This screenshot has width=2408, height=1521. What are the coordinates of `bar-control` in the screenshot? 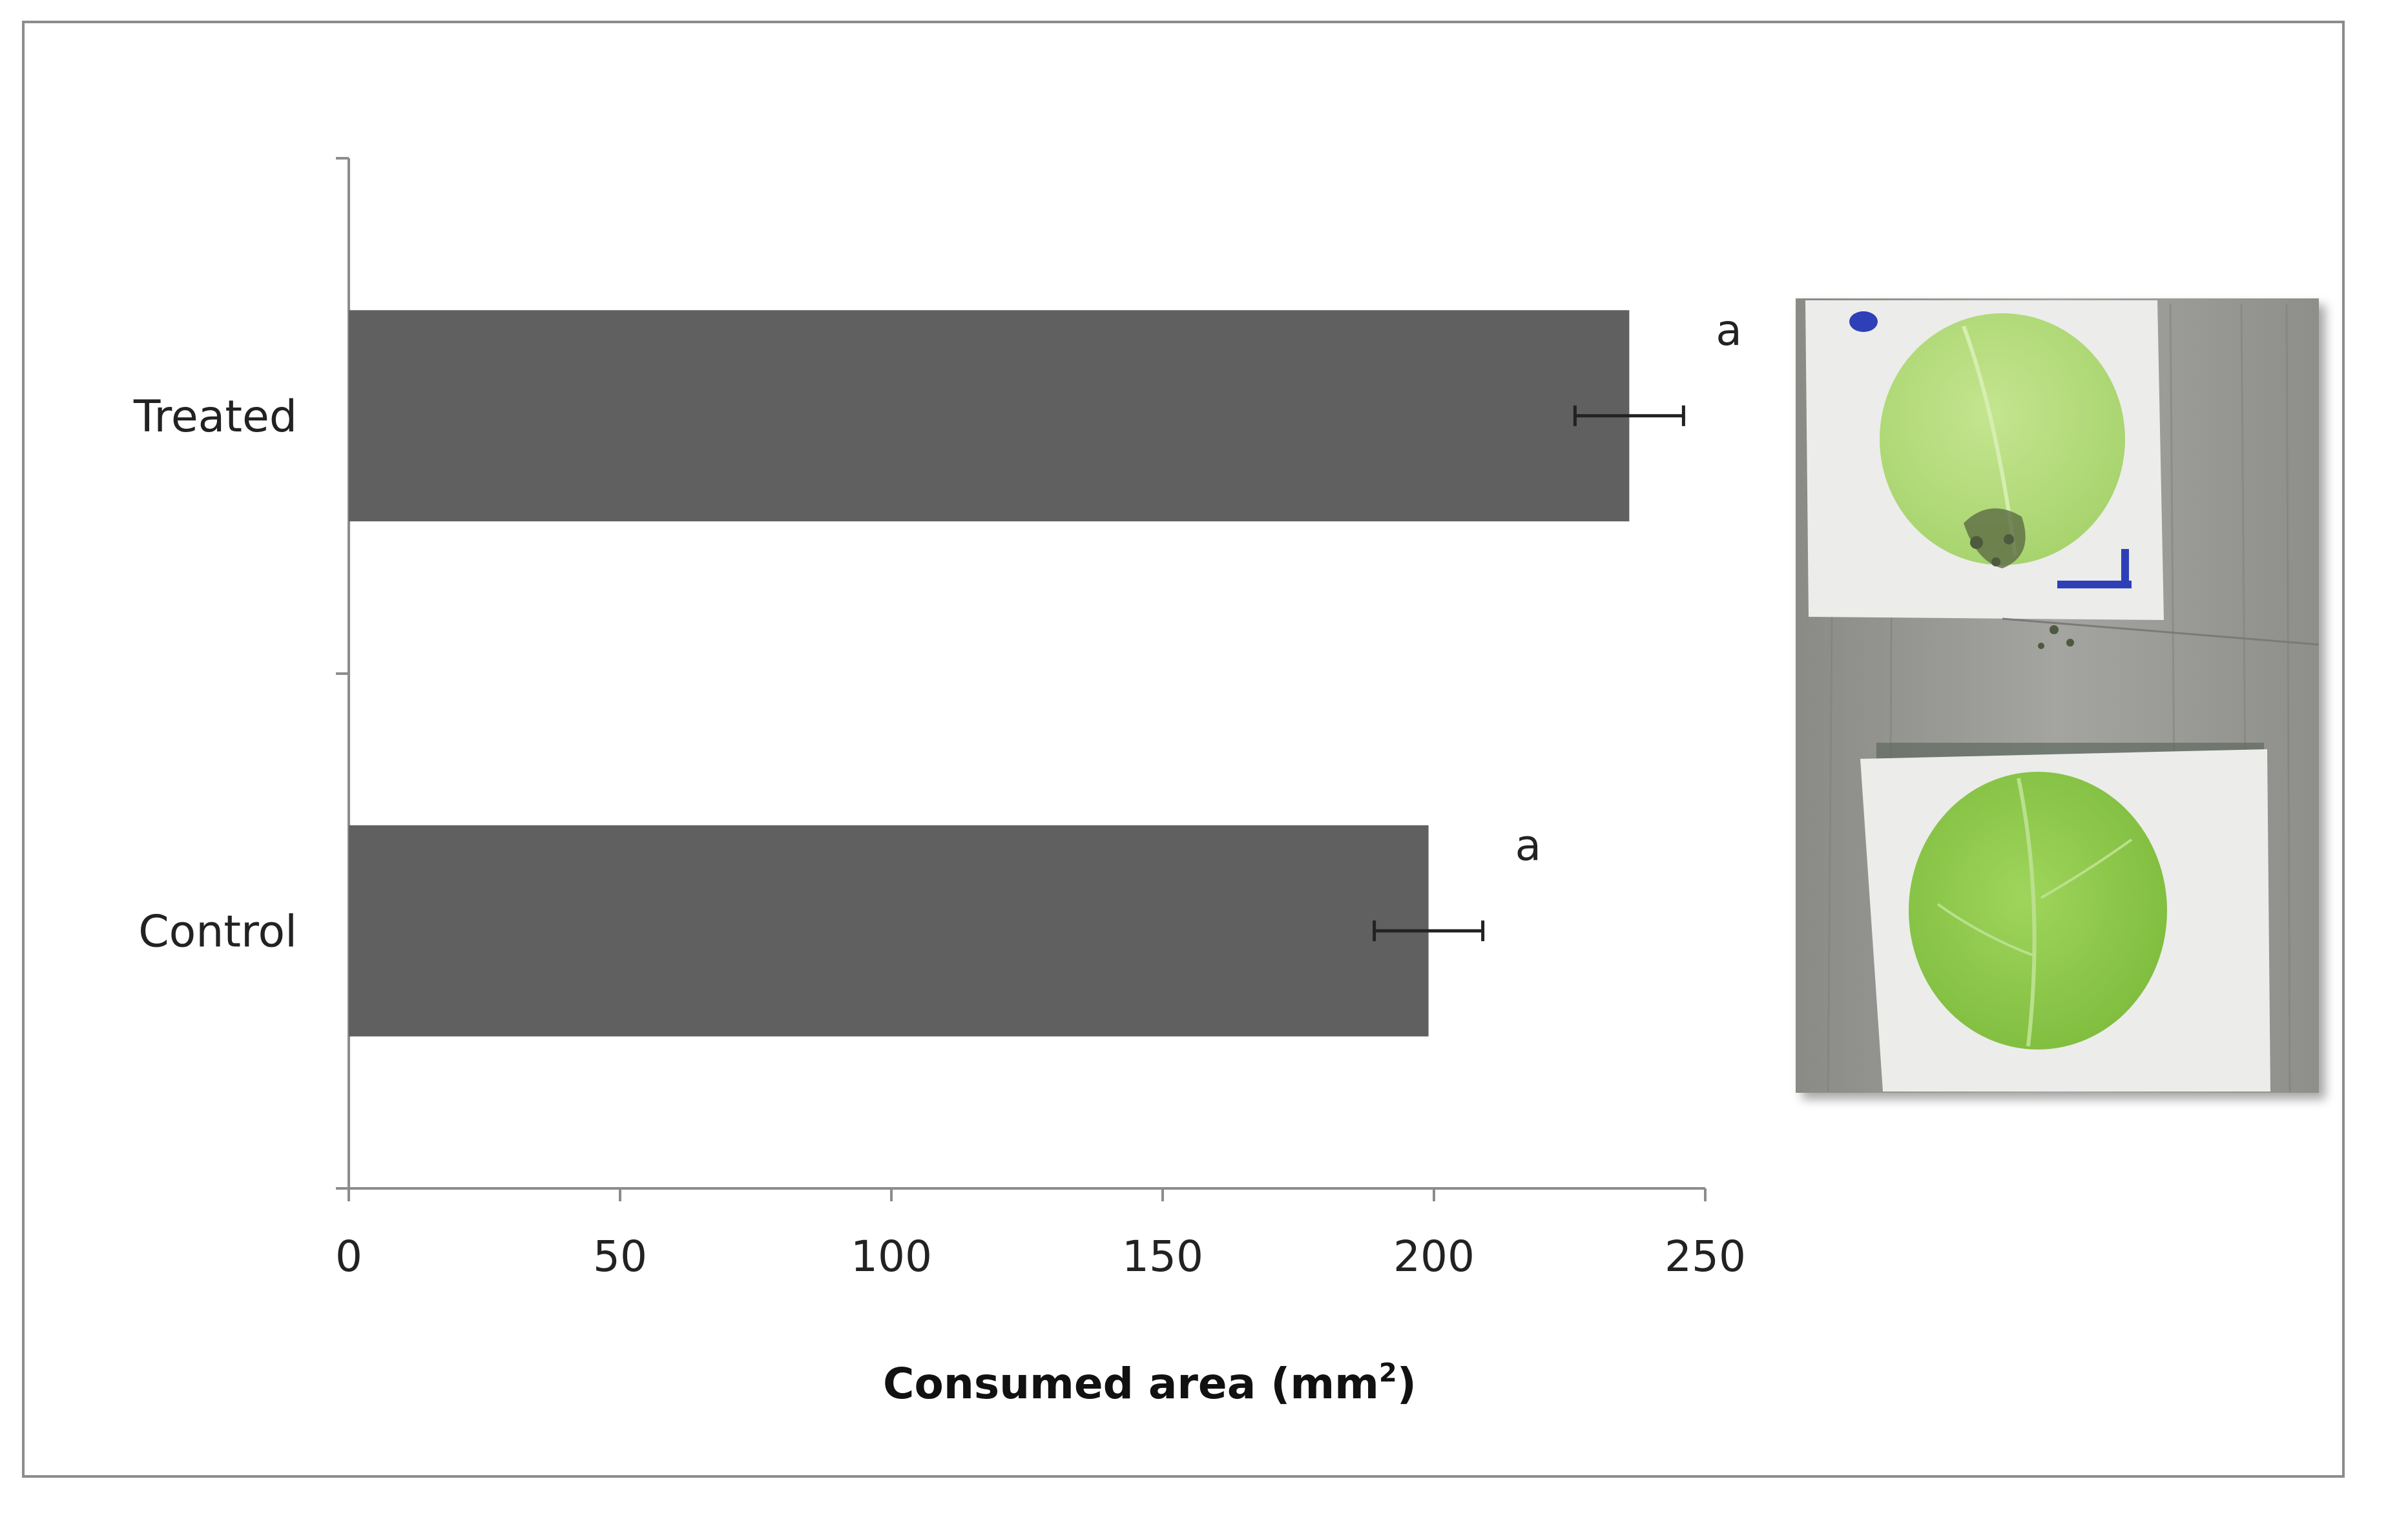 It's located at (889, 931).